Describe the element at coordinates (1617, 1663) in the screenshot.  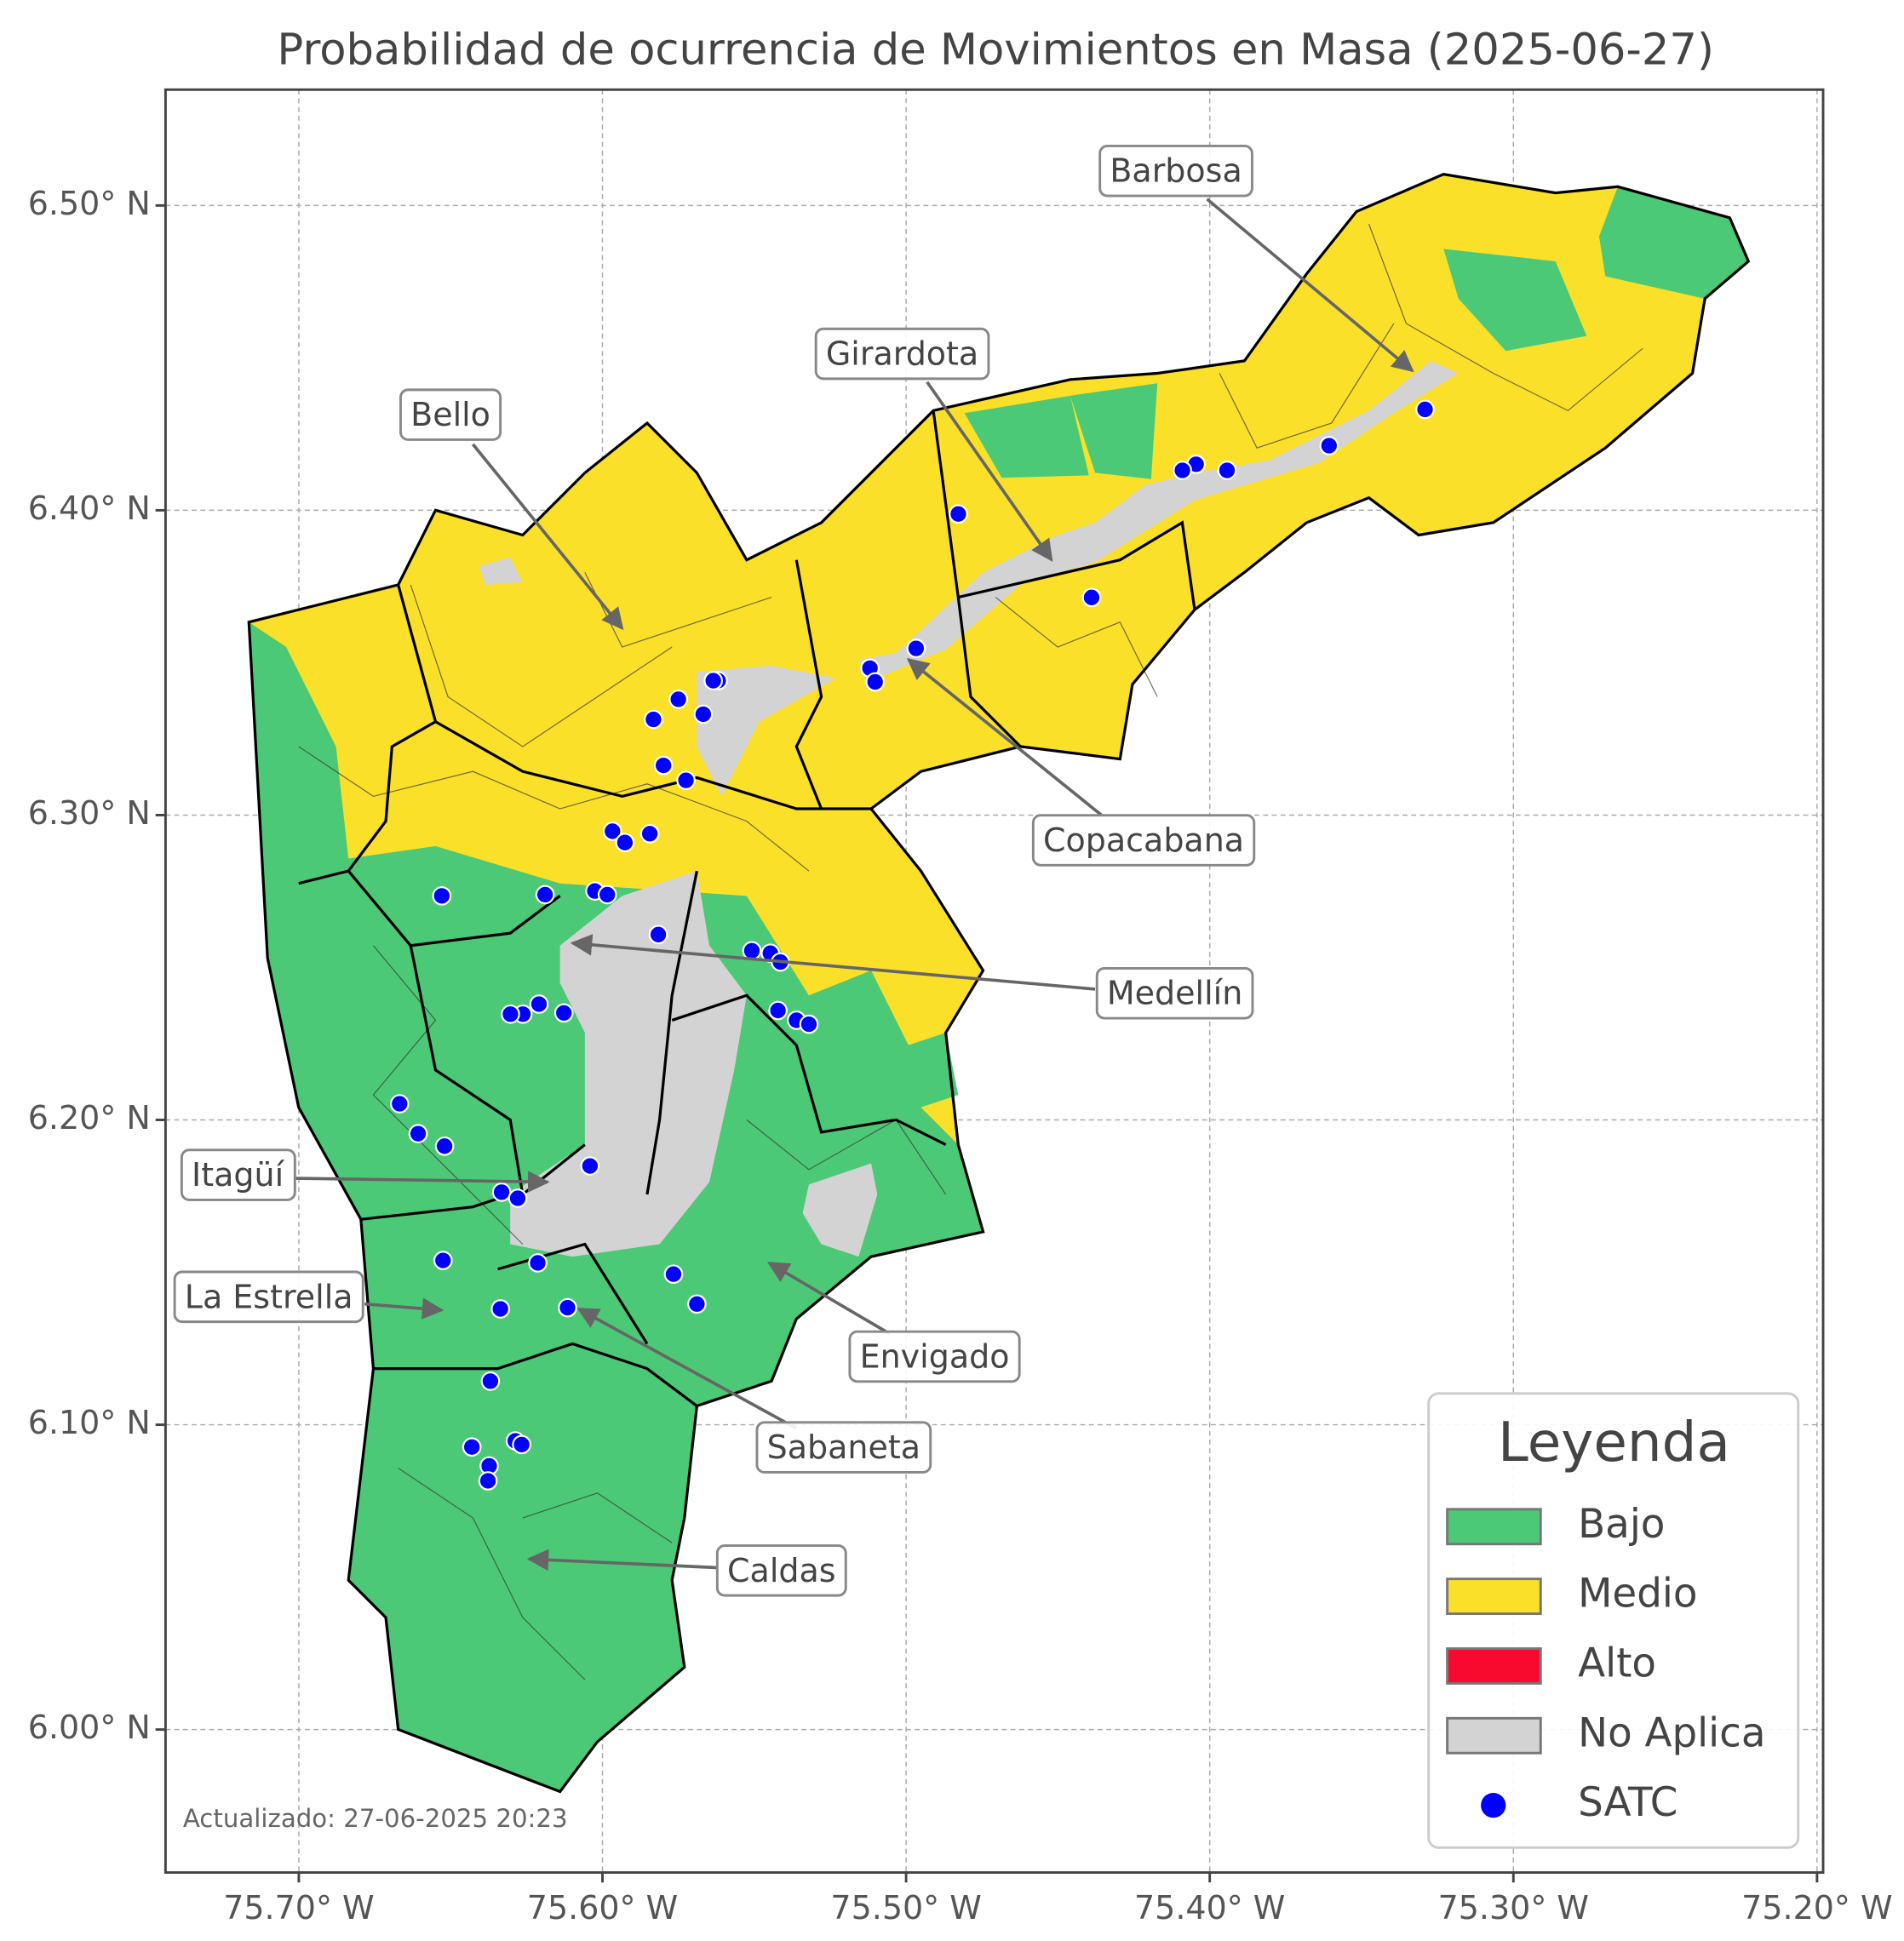
I see `legend-label: Alto` at that location.